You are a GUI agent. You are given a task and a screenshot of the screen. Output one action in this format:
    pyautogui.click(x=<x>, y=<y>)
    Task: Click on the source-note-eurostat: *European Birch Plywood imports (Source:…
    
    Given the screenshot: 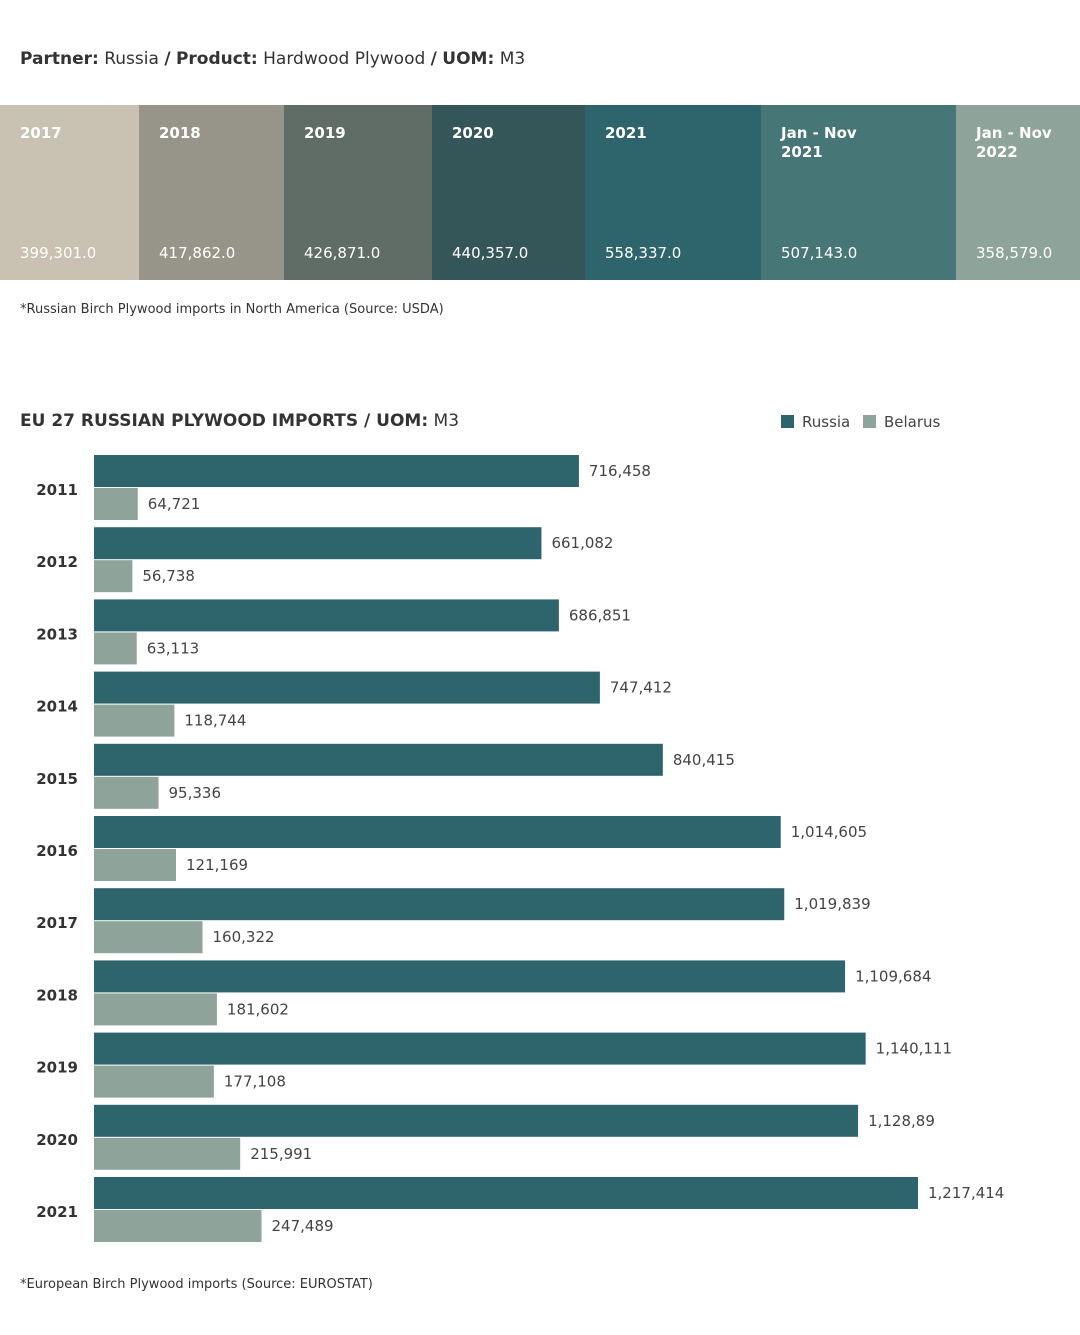 What is the action you would take?
    pyautogui.click(x=196, y=1284)
    